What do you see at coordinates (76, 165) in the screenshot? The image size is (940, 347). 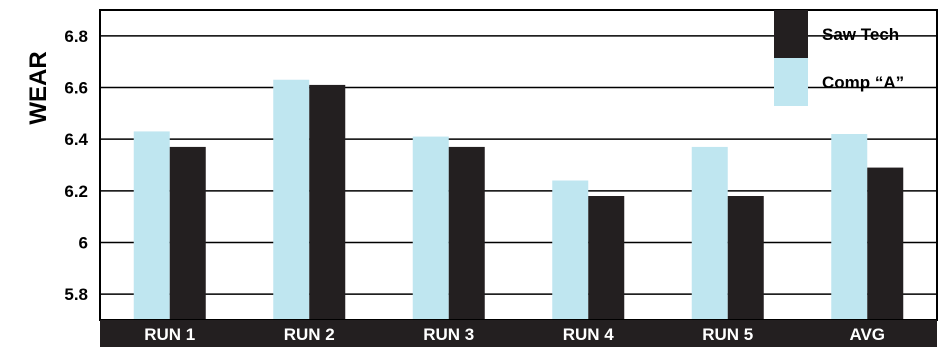 I see `y-tick-labels: 5.8 6 6.2 6.4 6.6 6.8` at bounding box center [76, 165].